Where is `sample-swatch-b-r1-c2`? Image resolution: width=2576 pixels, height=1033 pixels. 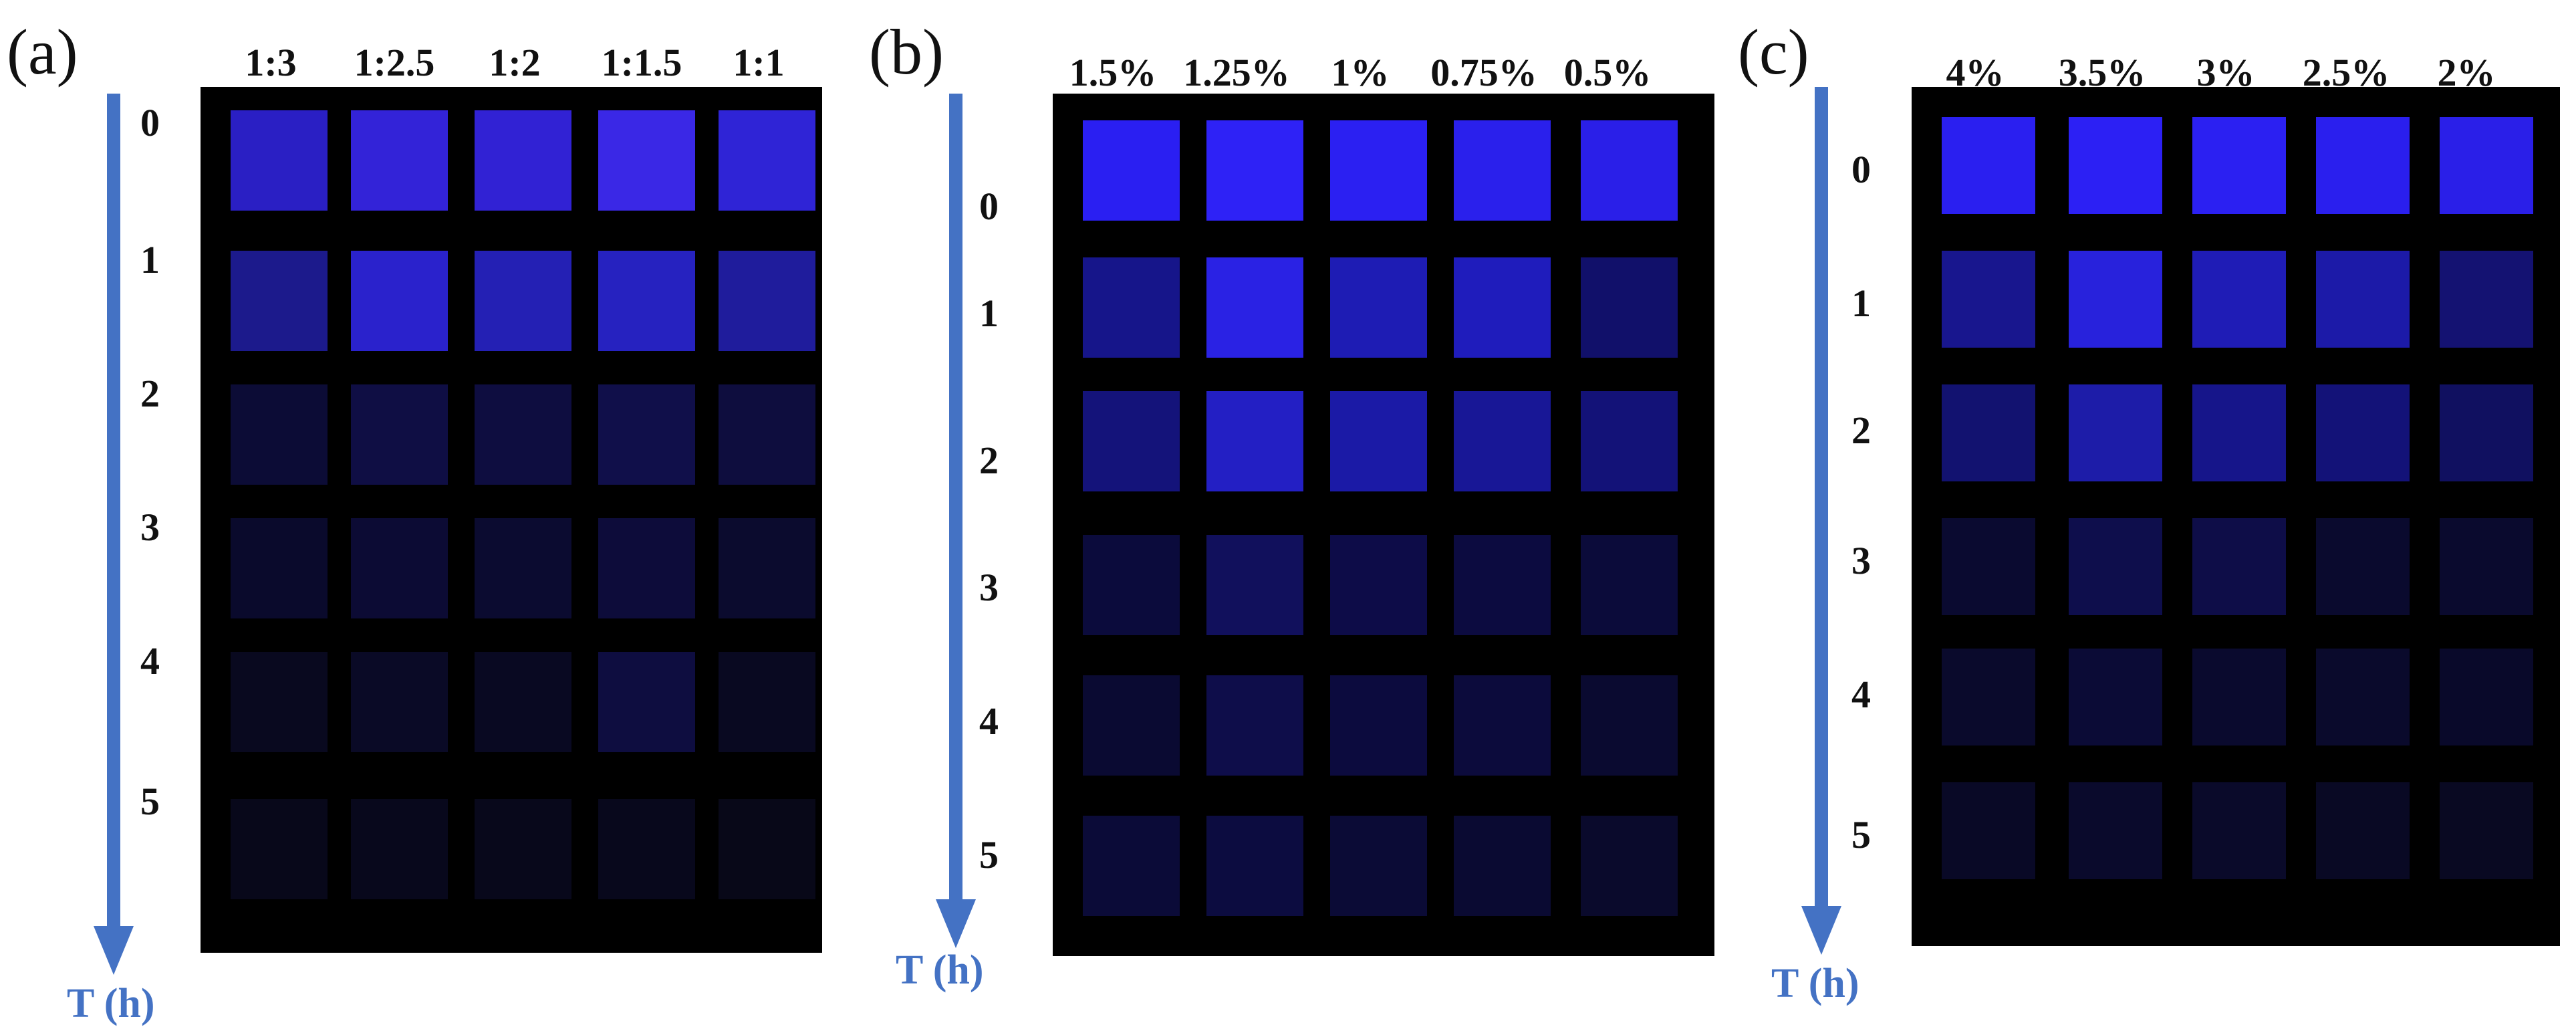
sample-swatch-b-r1-c2 is located at coordinates (1378, 307).